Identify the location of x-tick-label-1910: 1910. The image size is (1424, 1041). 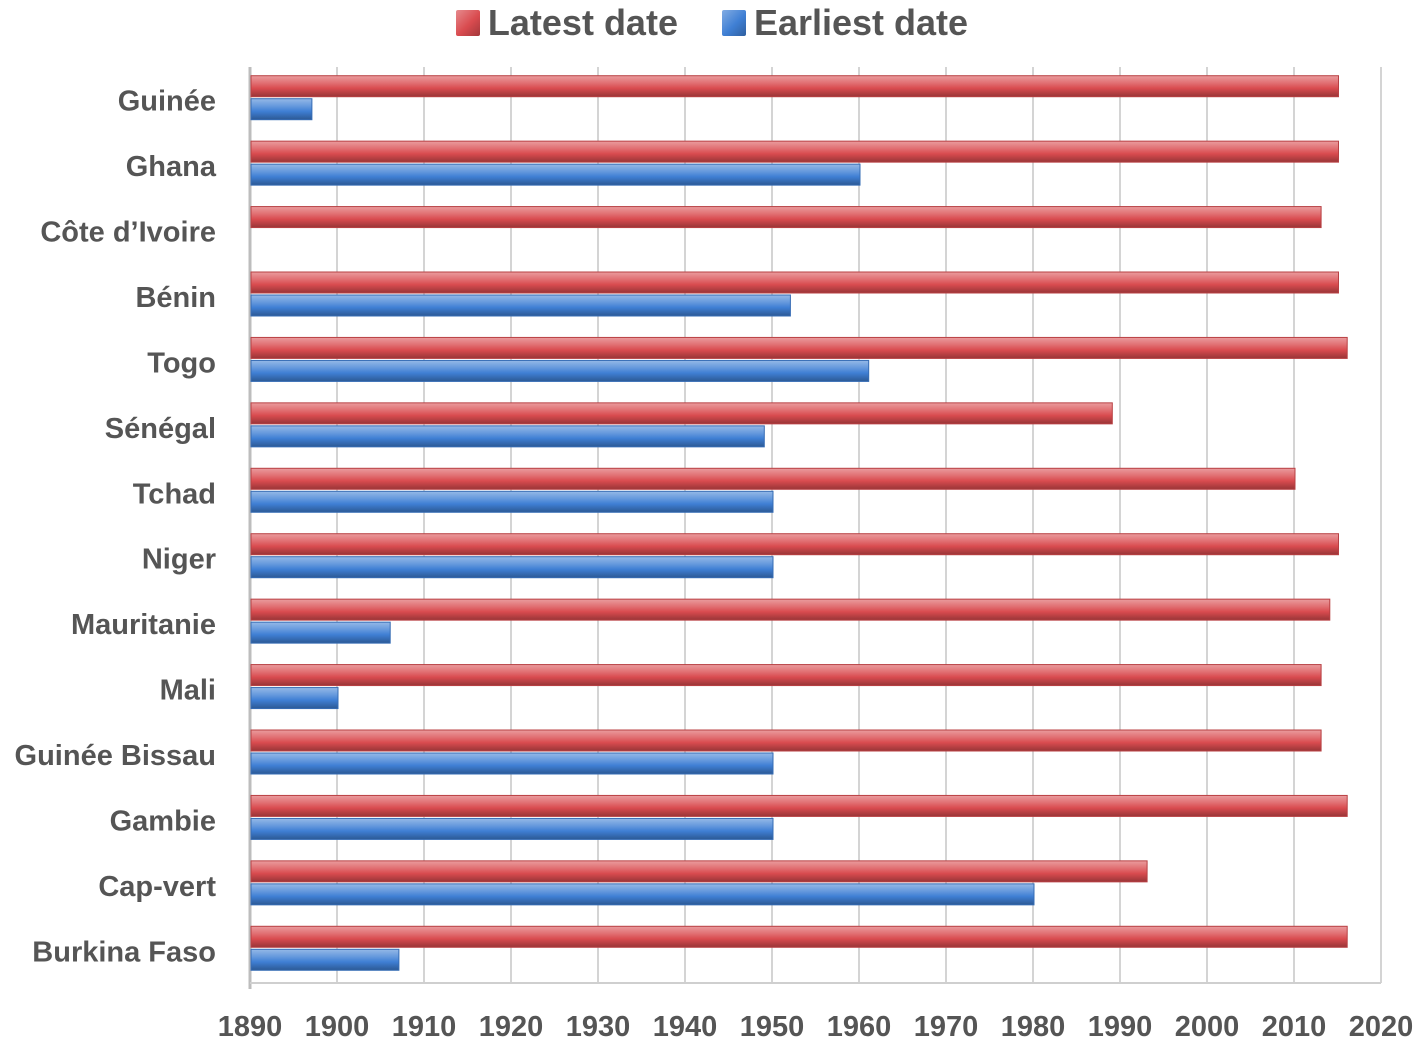
(424, 1026).